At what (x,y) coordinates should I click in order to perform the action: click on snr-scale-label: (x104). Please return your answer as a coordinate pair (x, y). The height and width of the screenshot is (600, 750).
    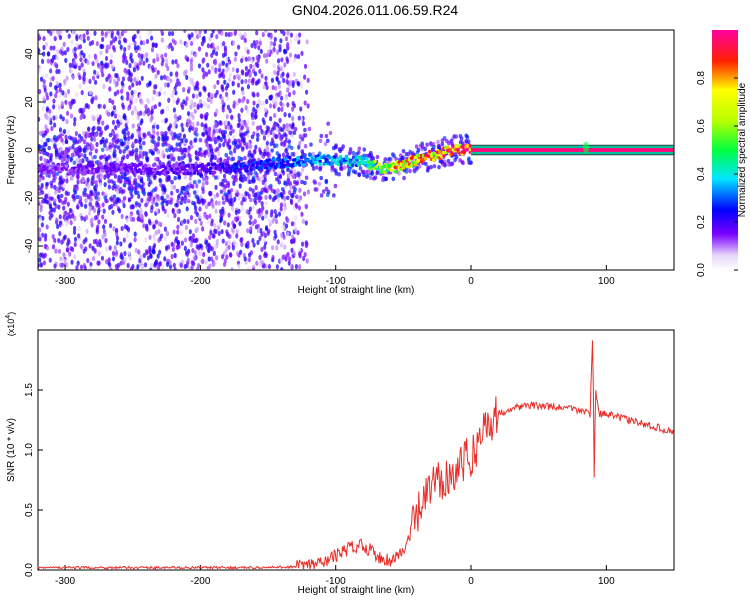
    Looking at the image, I should click on (10, 324).